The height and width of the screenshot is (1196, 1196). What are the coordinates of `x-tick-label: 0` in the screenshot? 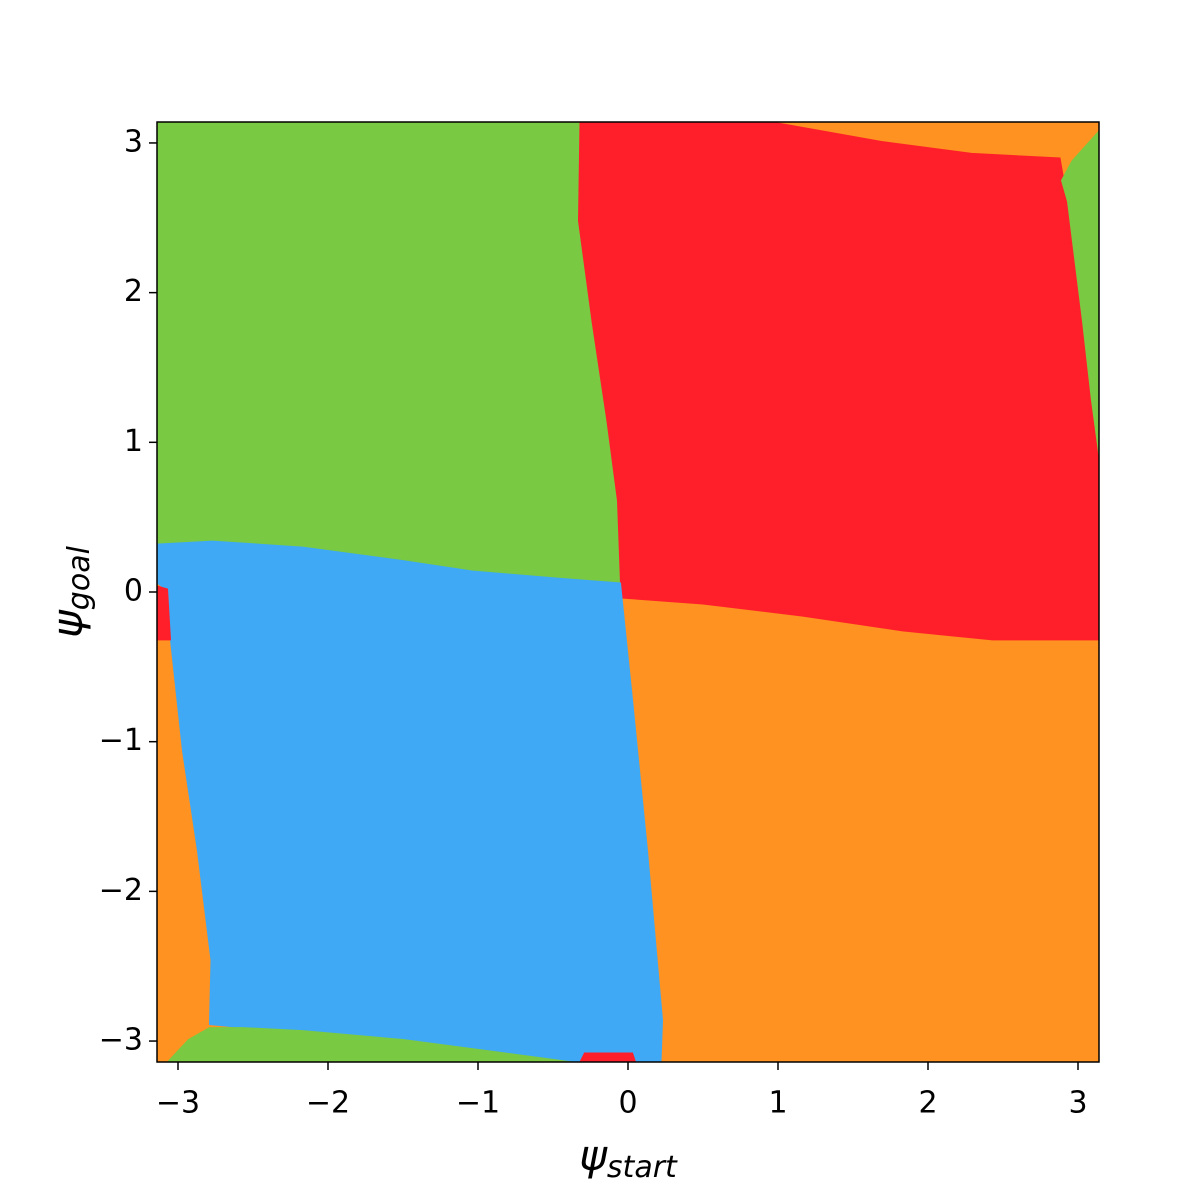 It's located at (627, 1103).